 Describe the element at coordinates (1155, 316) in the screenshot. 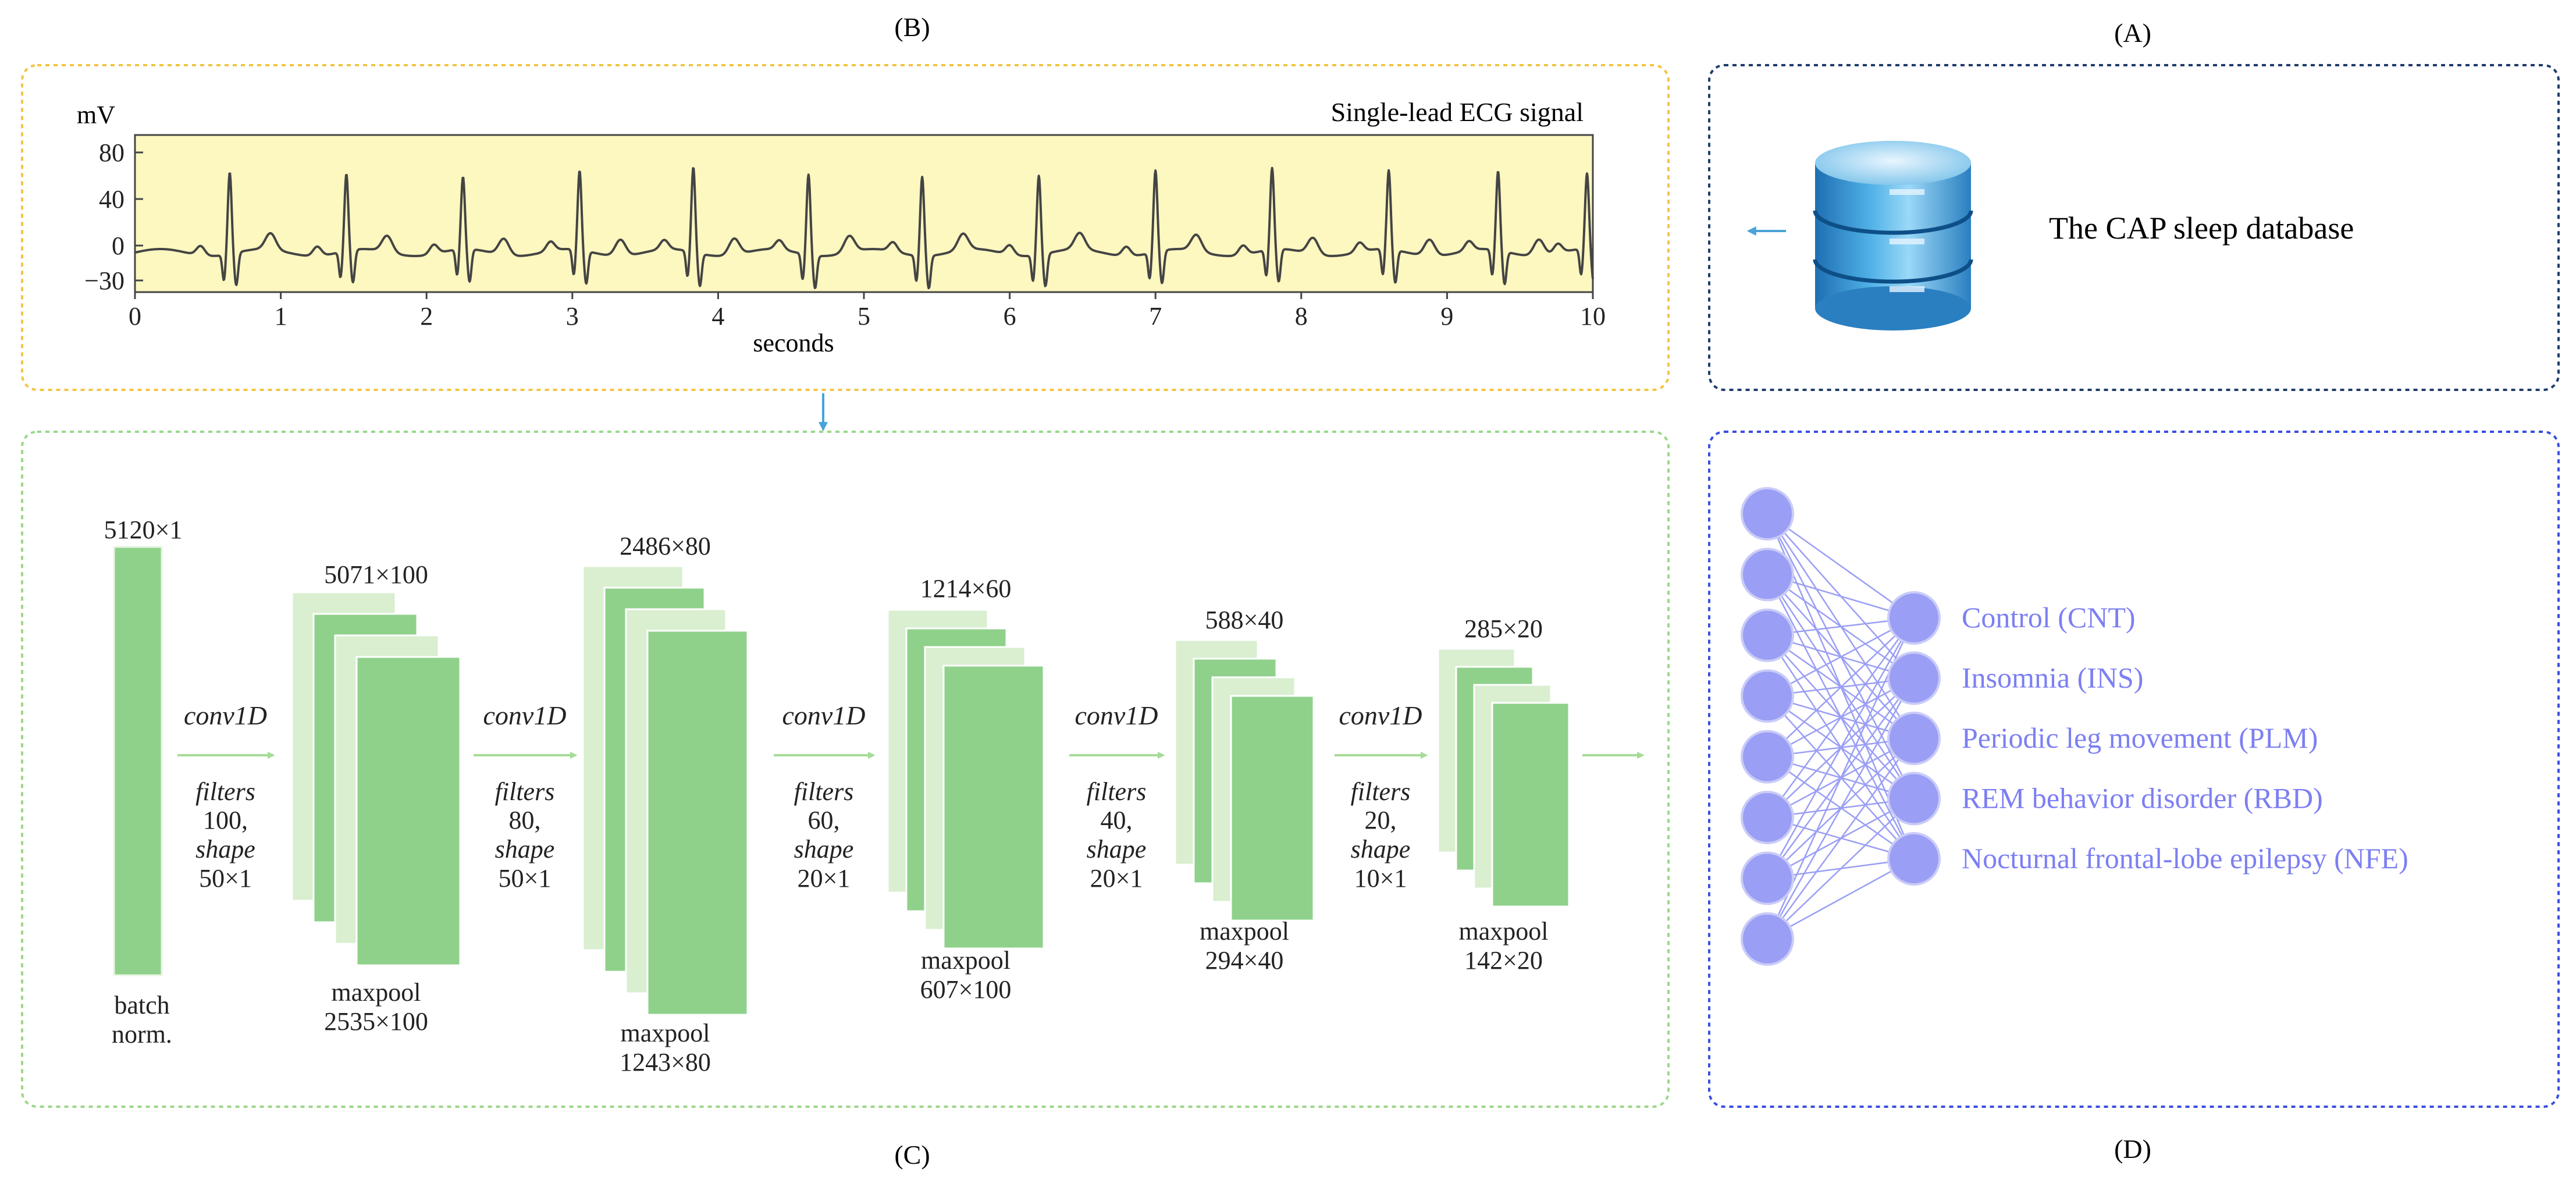

I see `ecg-x-tick-label: 7` at that location.